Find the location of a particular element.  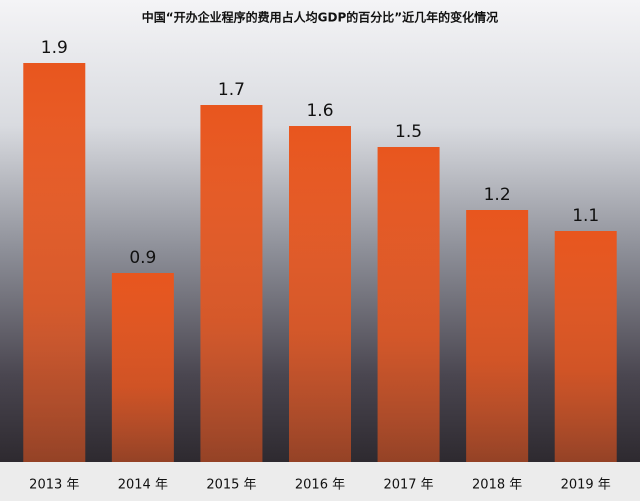

data-label: 1.5 is located at coordinates (408, 132).